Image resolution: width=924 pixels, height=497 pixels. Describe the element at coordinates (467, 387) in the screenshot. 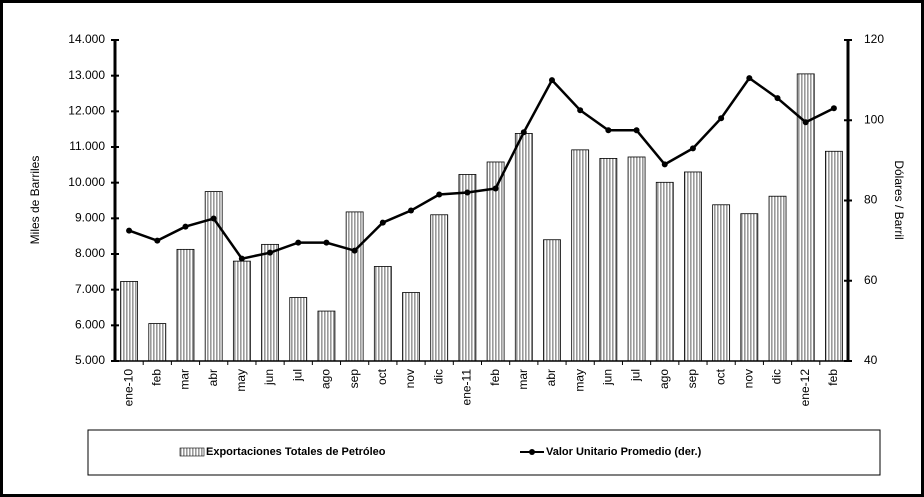

I see `x-tick-label: ene-11` at that location.